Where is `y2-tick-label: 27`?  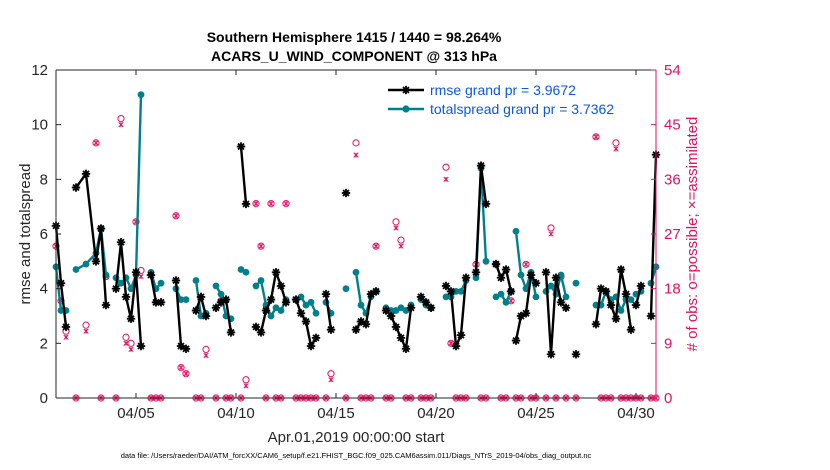
y2-tick-label: 27 is located at coordinates (672, 234).